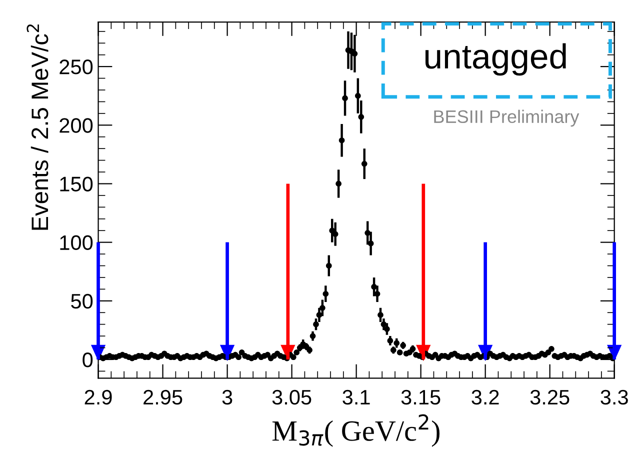  I want to click on x-tick-label: 3.1, so click(356, 397).